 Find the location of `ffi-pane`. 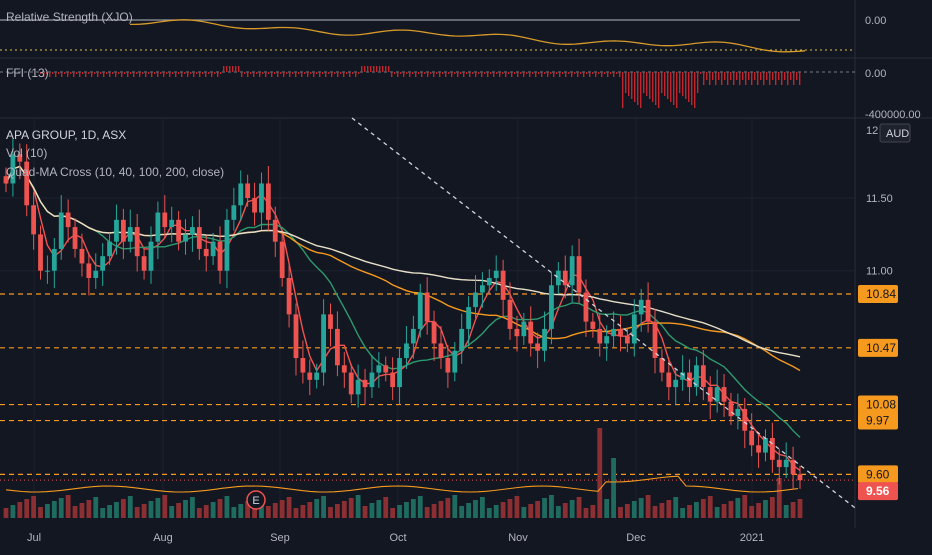

ffi-pane is located at coordinates (427, 87).